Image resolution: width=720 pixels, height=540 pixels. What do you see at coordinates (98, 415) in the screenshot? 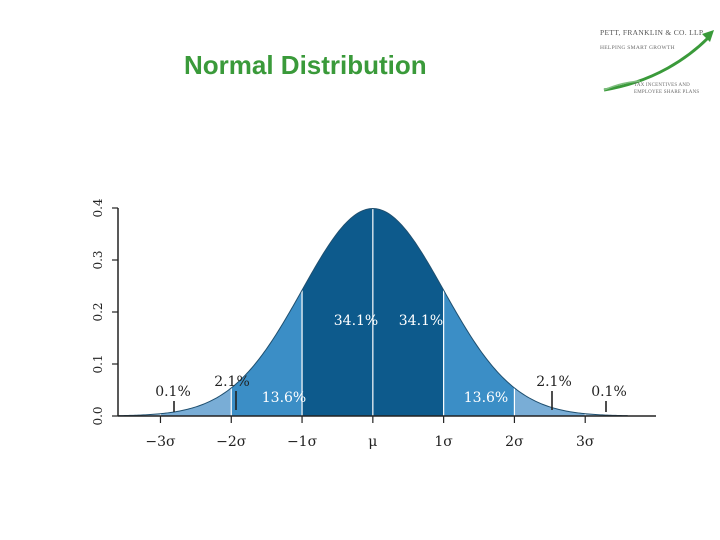
I see `y-tick-label: 0.0` at bounding box center [98, 415].